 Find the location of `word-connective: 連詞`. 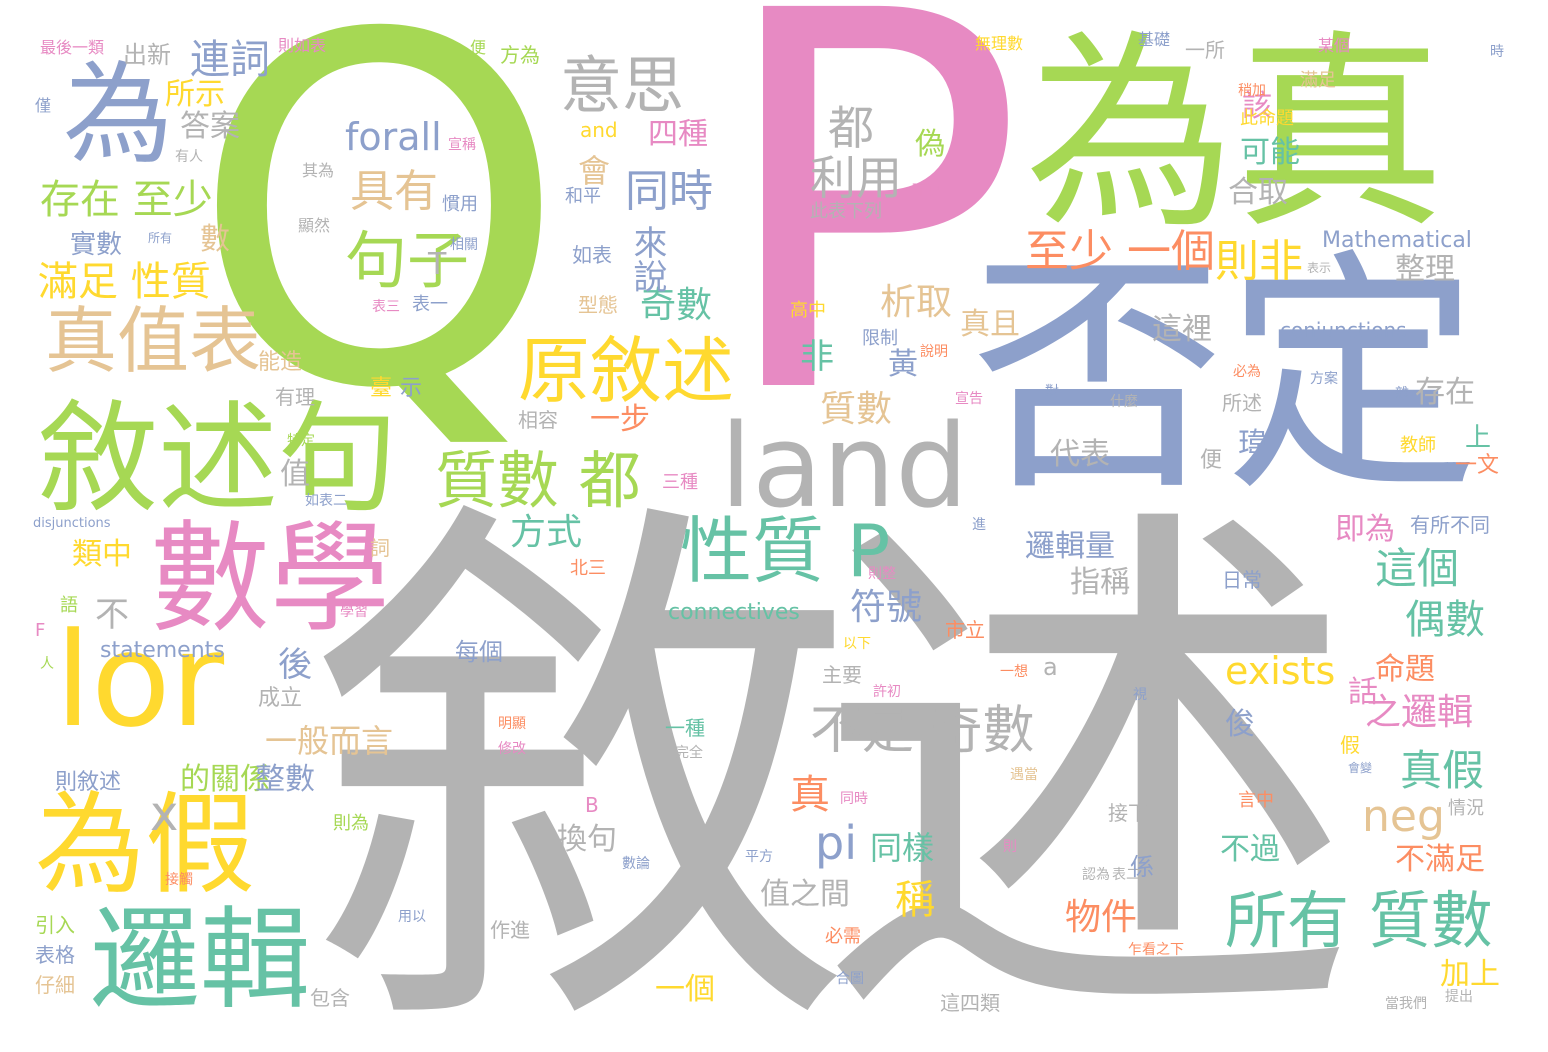

word-connective: 連詞 is located at coordinates (230, 60).